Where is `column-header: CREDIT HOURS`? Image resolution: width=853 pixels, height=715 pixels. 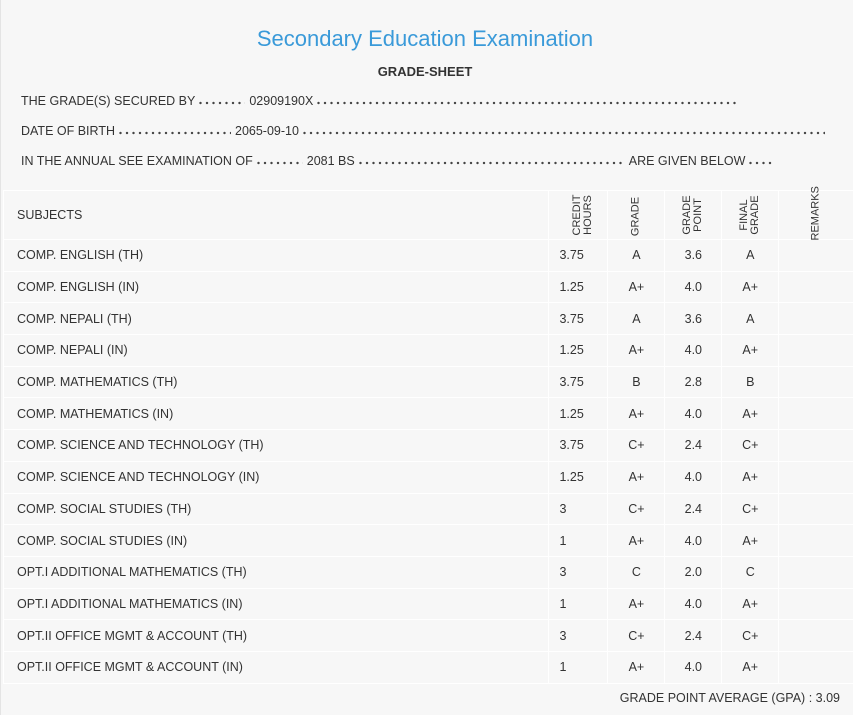 column-header: CREDIT HOURS is located at coordinates (578, 215).